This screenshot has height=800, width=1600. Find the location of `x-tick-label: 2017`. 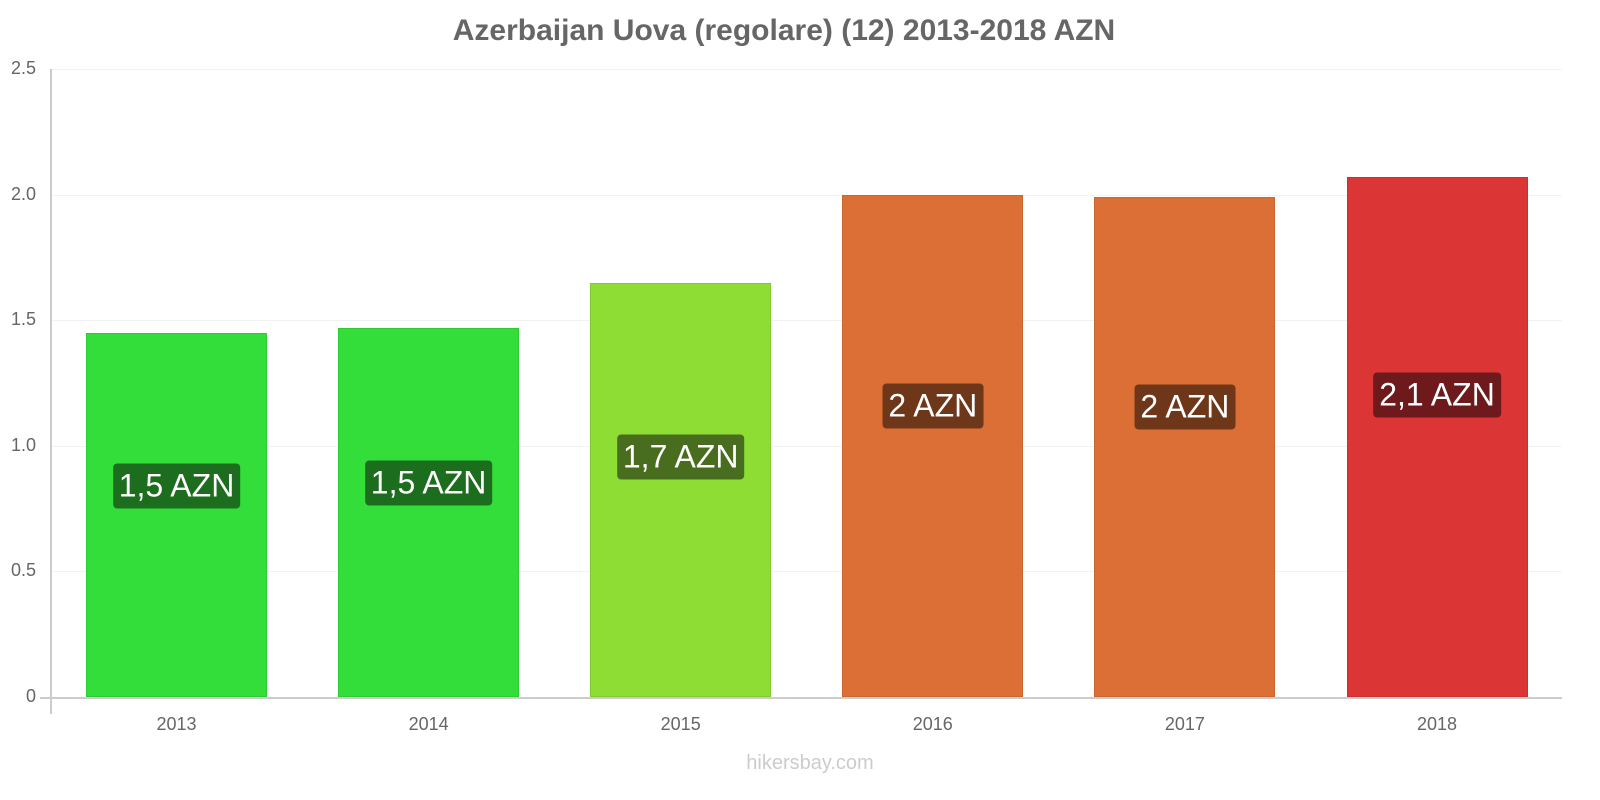

x-tick-label: 2017 is located at coordinates (1184, 724).